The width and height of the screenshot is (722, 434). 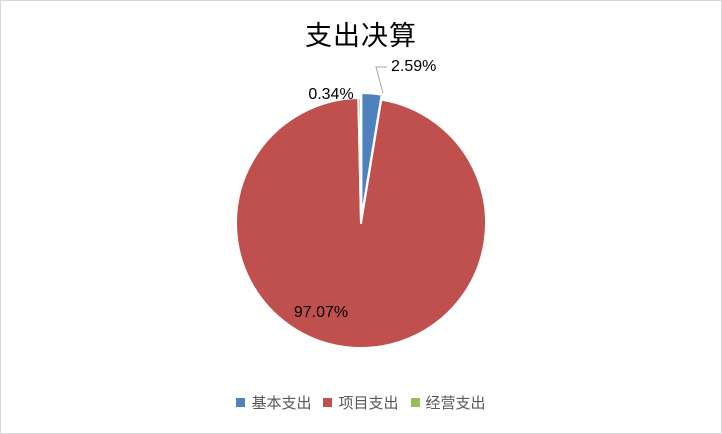 What do you see at coordinates (281, 403) in the screenshot?
I see `legend-label: 基本支出` at bounding box center [281, 403].